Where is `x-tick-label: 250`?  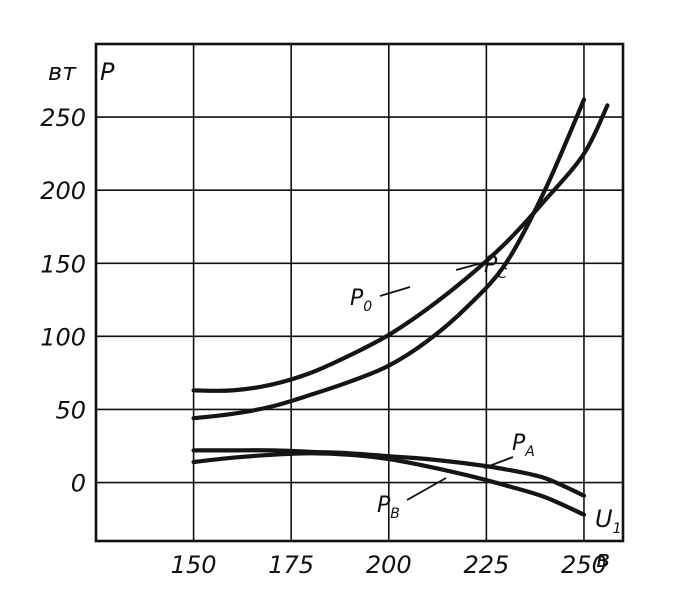 x-tick-label: 250 is located at coordinates (584, 565).